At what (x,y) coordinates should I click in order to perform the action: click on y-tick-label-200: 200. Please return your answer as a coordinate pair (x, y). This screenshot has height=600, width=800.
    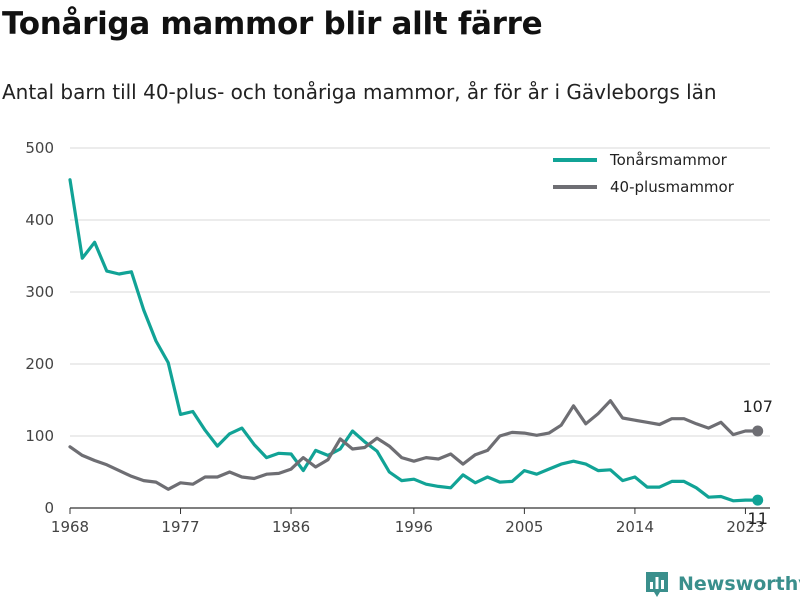
    Looking at the image, I should click on (39, 364).